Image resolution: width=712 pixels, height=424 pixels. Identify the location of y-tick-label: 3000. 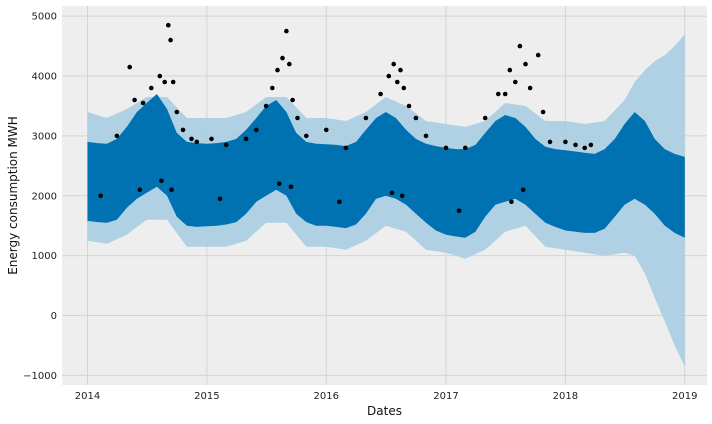
(44, 136).